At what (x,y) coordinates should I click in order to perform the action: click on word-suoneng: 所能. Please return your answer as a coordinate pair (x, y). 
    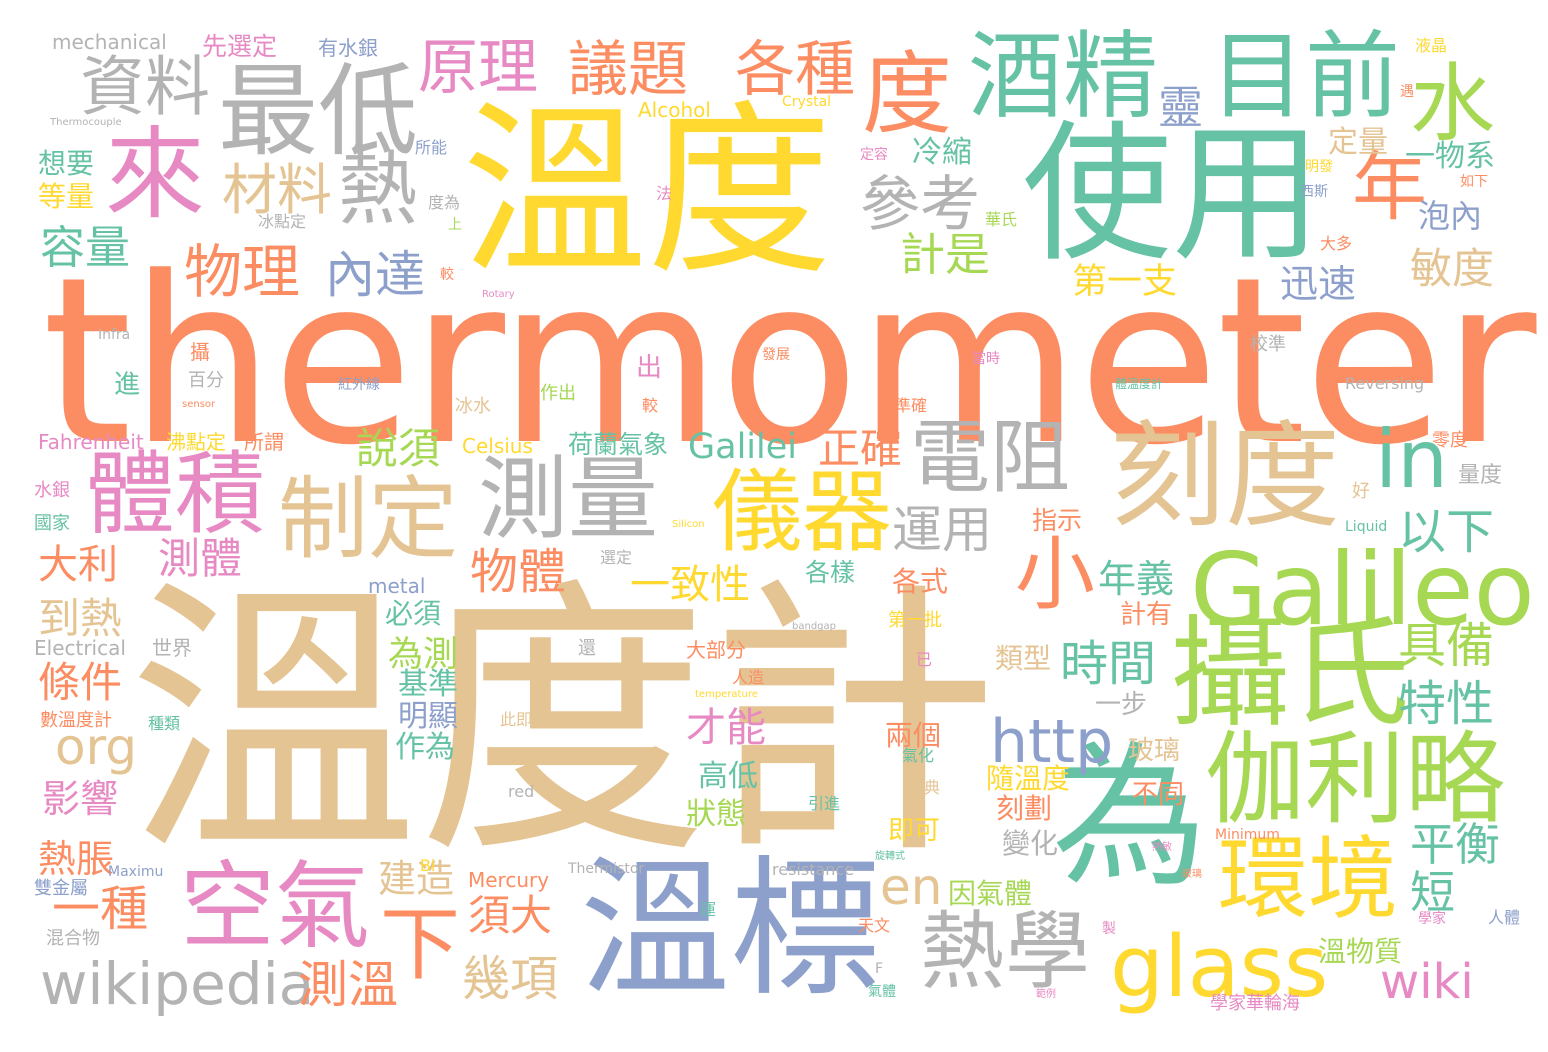
    Looking at the image, I should click on (431, 147).